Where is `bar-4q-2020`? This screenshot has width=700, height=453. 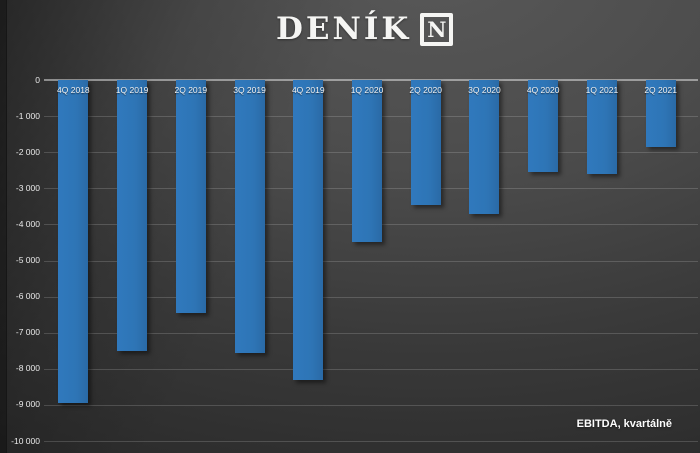
bar-4q-2020 is located at coordinates (543, 126).